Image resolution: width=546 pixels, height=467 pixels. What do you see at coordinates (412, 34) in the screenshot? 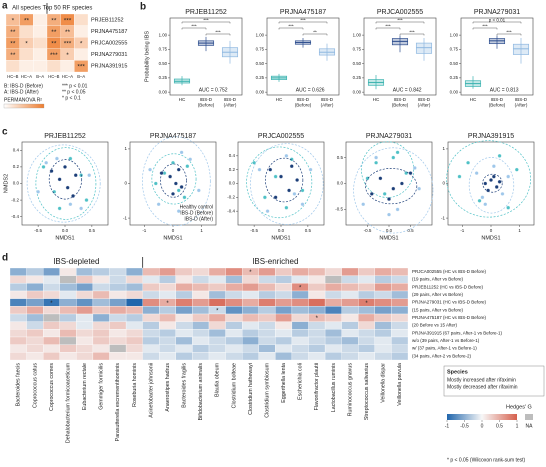
I see `comparison-bracket` at bounding box center [412, 34].